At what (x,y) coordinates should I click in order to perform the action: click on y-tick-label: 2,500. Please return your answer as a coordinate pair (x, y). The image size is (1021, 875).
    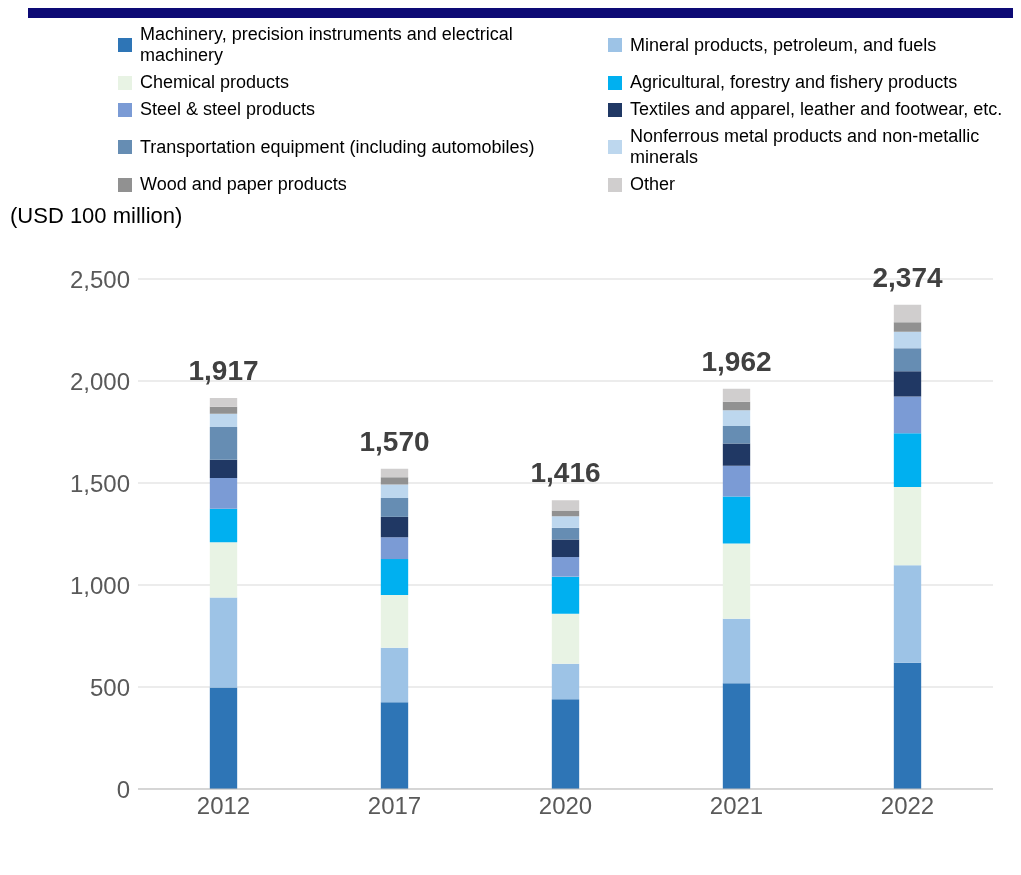
    Looking at the image, I should click on (99, 279).